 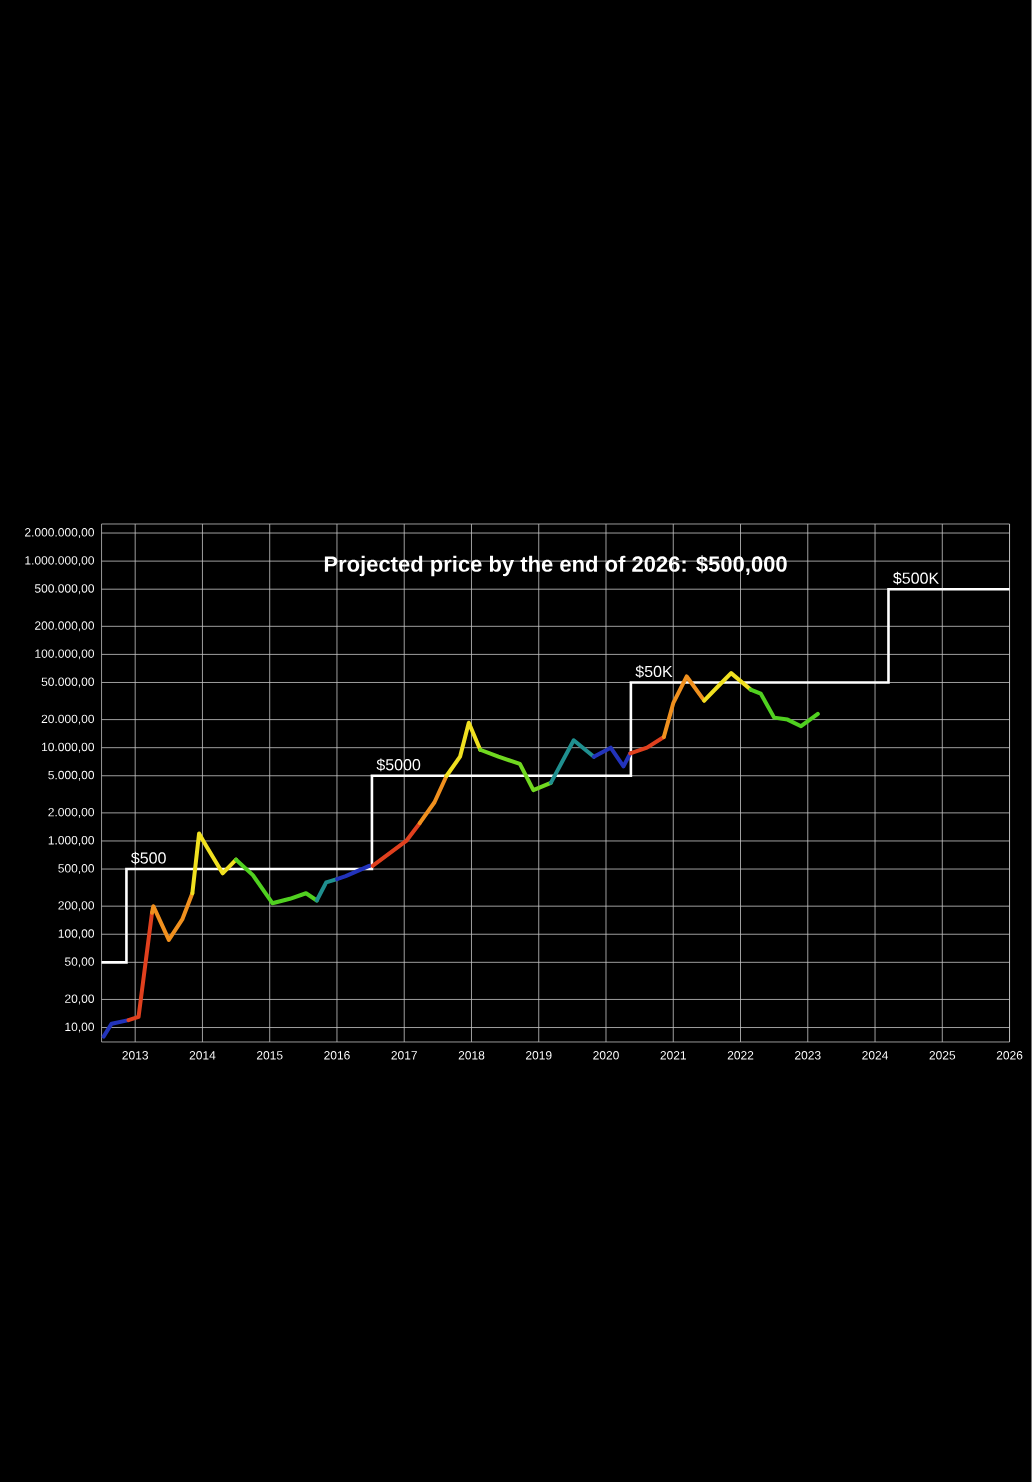 I want to click on annotation: $500K, so click(x=916, y=578).